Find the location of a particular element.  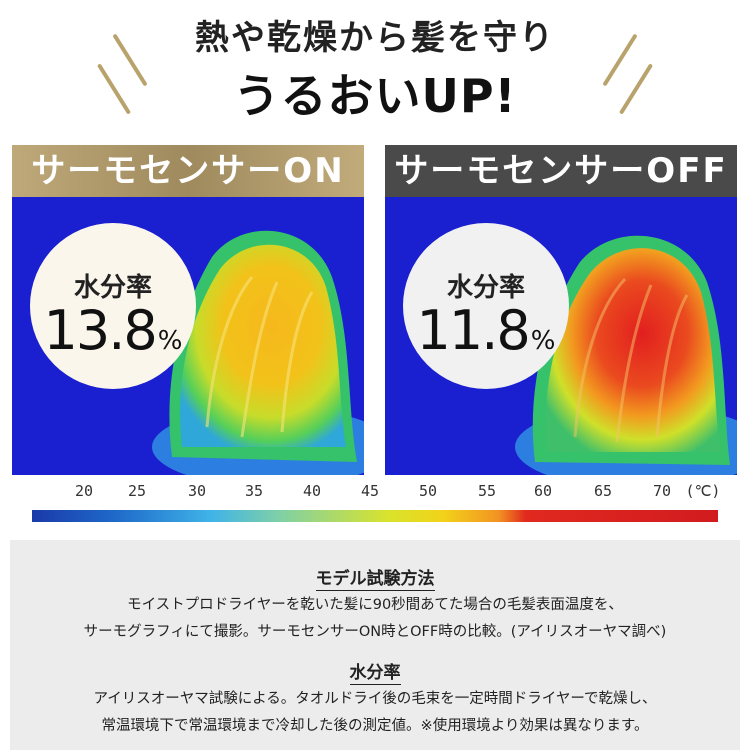

moisture-line1: アイリスオーヤマ試験による。タオルドライ後の毛束を一定時間ドライヤーで乾燥し、 is located at coordinates (375, 699).